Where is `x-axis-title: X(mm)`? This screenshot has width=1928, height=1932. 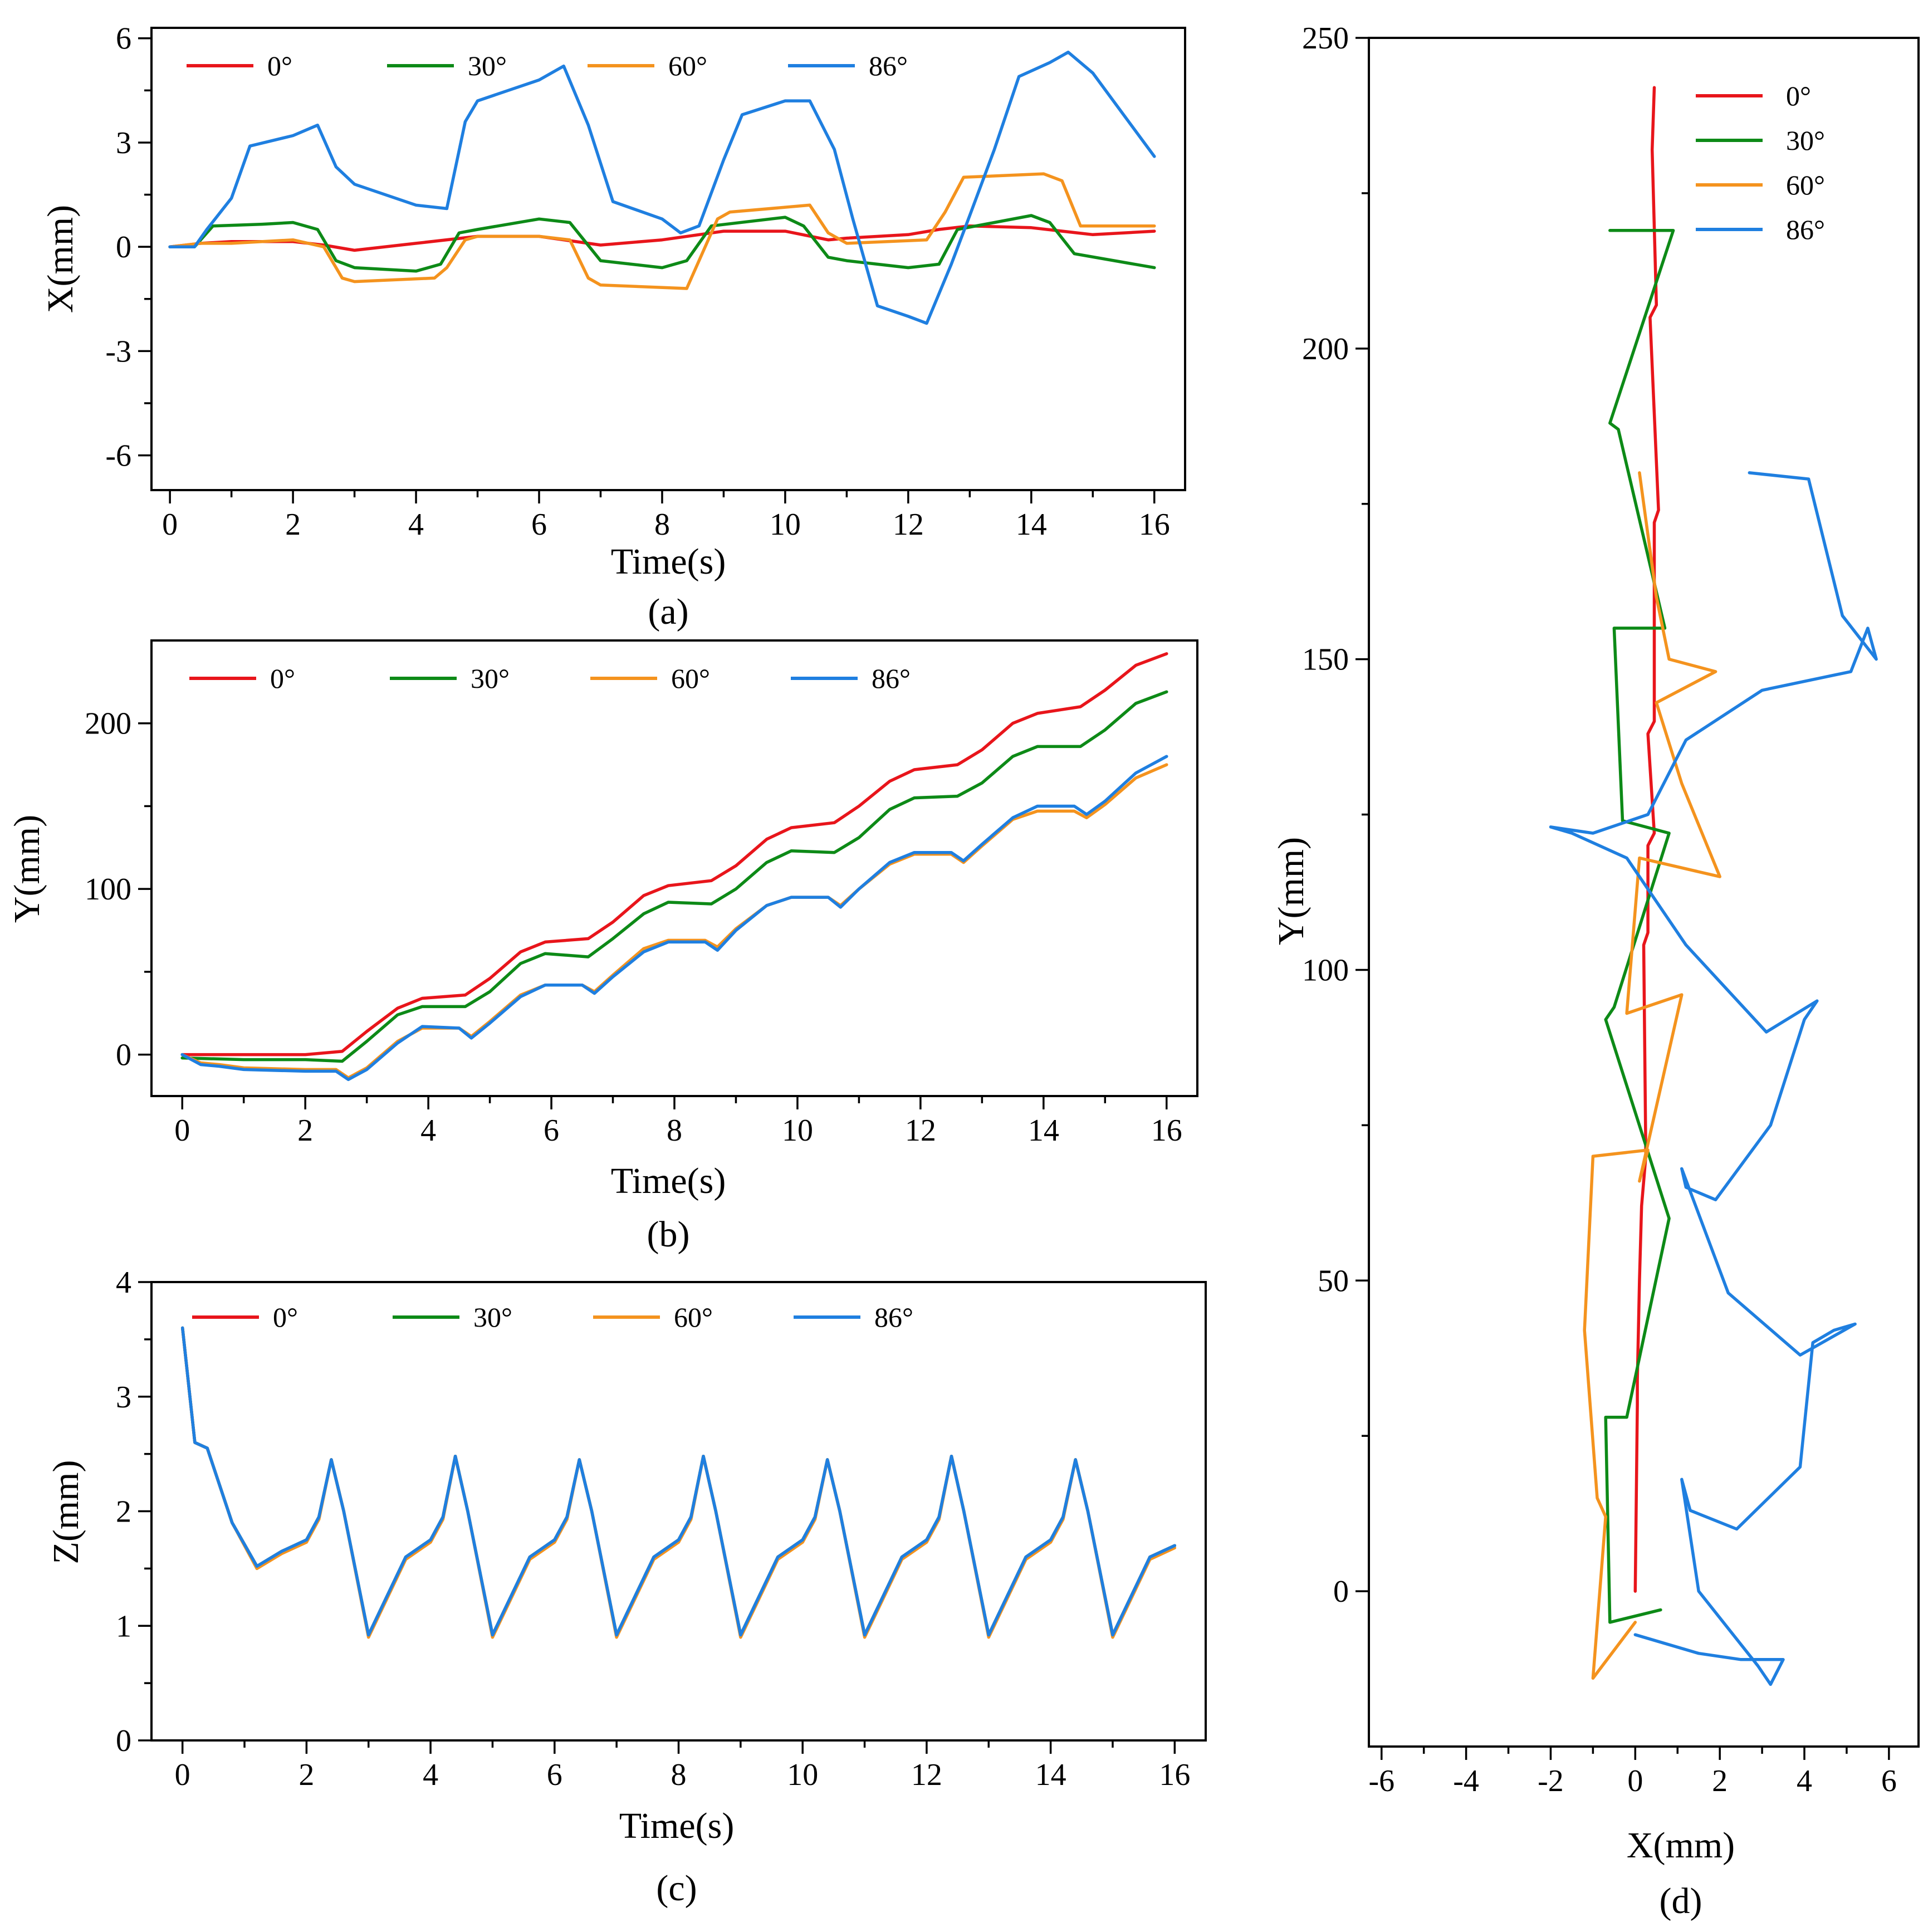
x-axis-title: X(mm) is located at coordinates (1681, 1845).